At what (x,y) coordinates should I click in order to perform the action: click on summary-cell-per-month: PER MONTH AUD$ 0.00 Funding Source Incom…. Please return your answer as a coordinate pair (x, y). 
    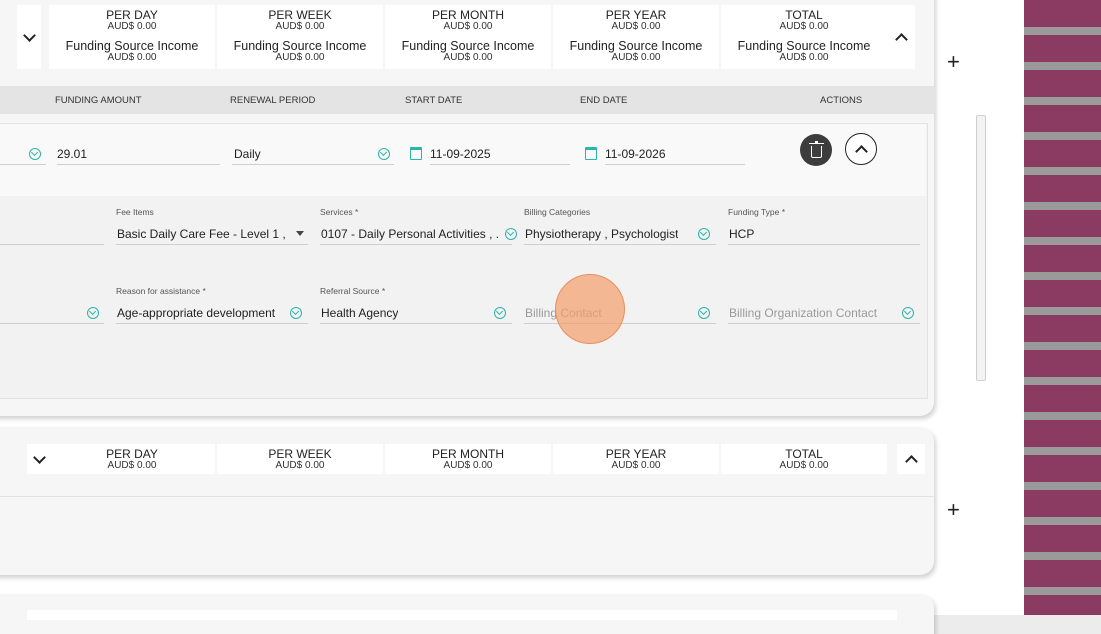
    Looking at the image, I should click on (468, 37).